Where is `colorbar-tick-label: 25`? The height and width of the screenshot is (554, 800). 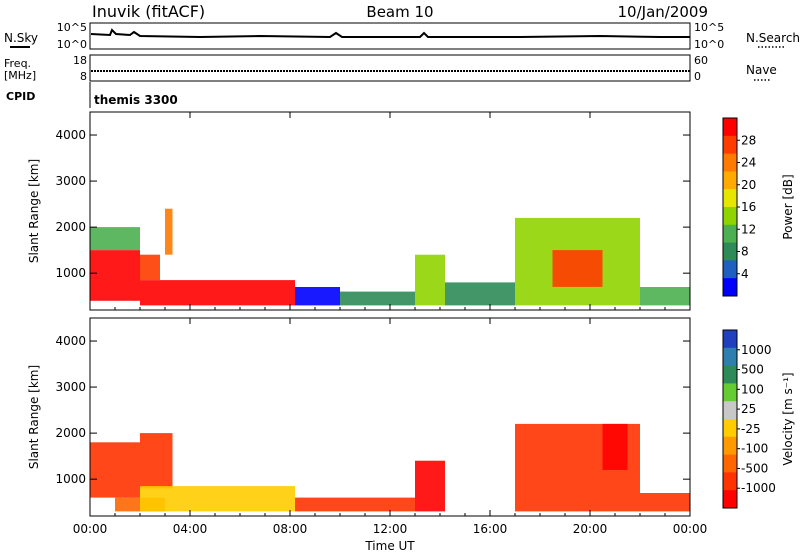 colorbar-tick-label: 25 is located at coordinates (748, 409).